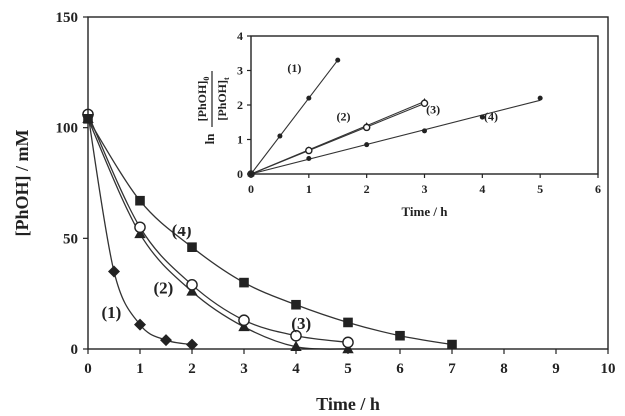 Image resolution: width=625 pixels, height=416 pixels. I want to click on inset-x-tick-label: 0, so click(251, 189).